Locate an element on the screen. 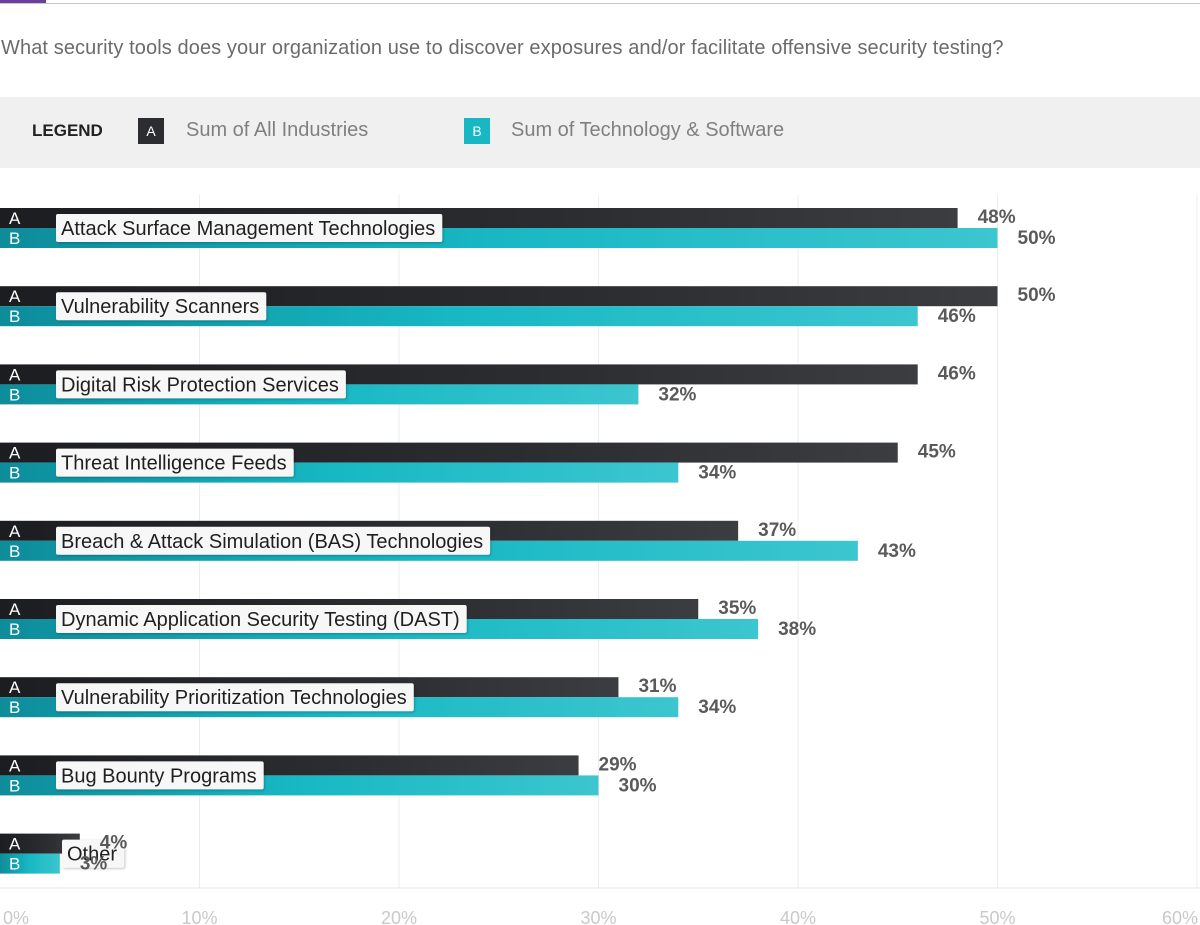 The image size is (1200, 925). legend-swatch-a: A is located at coordinates (151, 131).